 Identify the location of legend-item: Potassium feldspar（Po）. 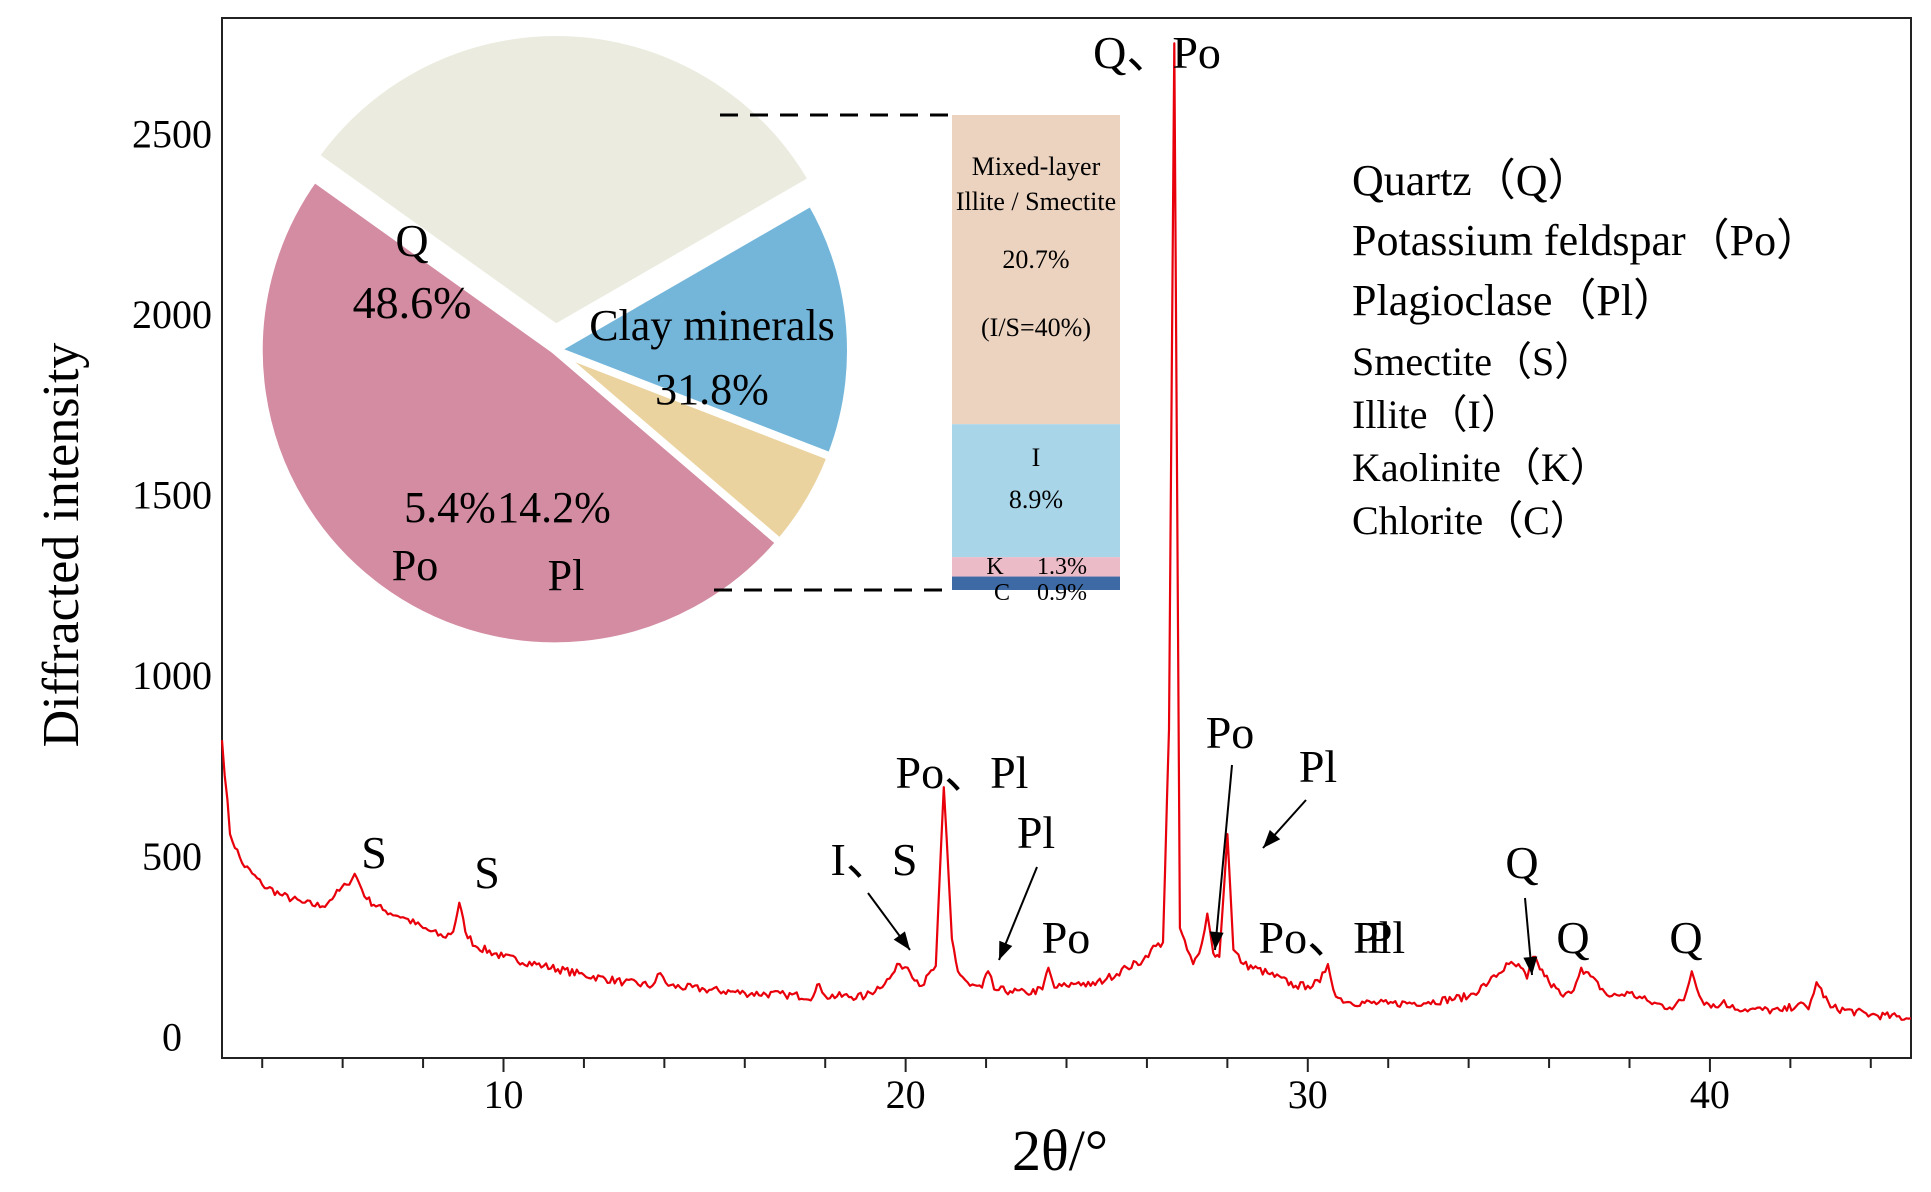
(1586, 240).